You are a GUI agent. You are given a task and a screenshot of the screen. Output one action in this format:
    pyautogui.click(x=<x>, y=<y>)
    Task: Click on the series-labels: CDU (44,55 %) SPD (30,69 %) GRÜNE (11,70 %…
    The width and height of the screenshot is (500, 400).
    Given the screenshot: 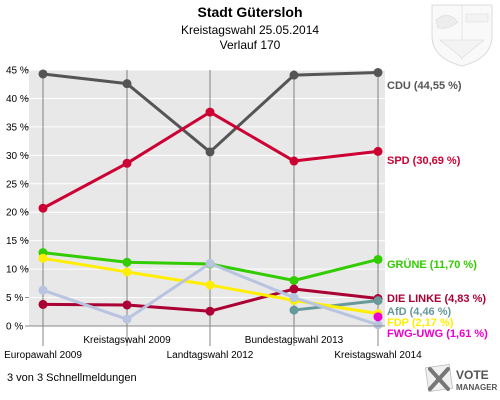 What is the action you would take?
    pyautogui.click(x=437, y=210)
    